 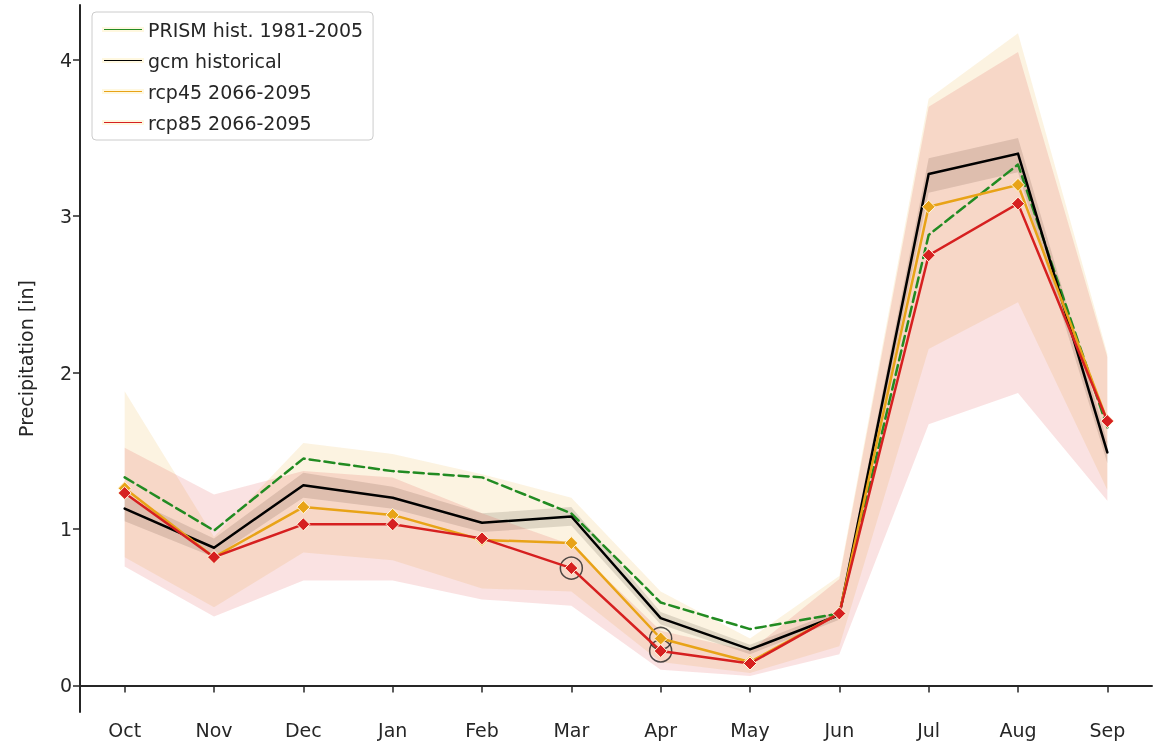 I want to click on x-tick-label: Jul, so click(x=928, y=729).